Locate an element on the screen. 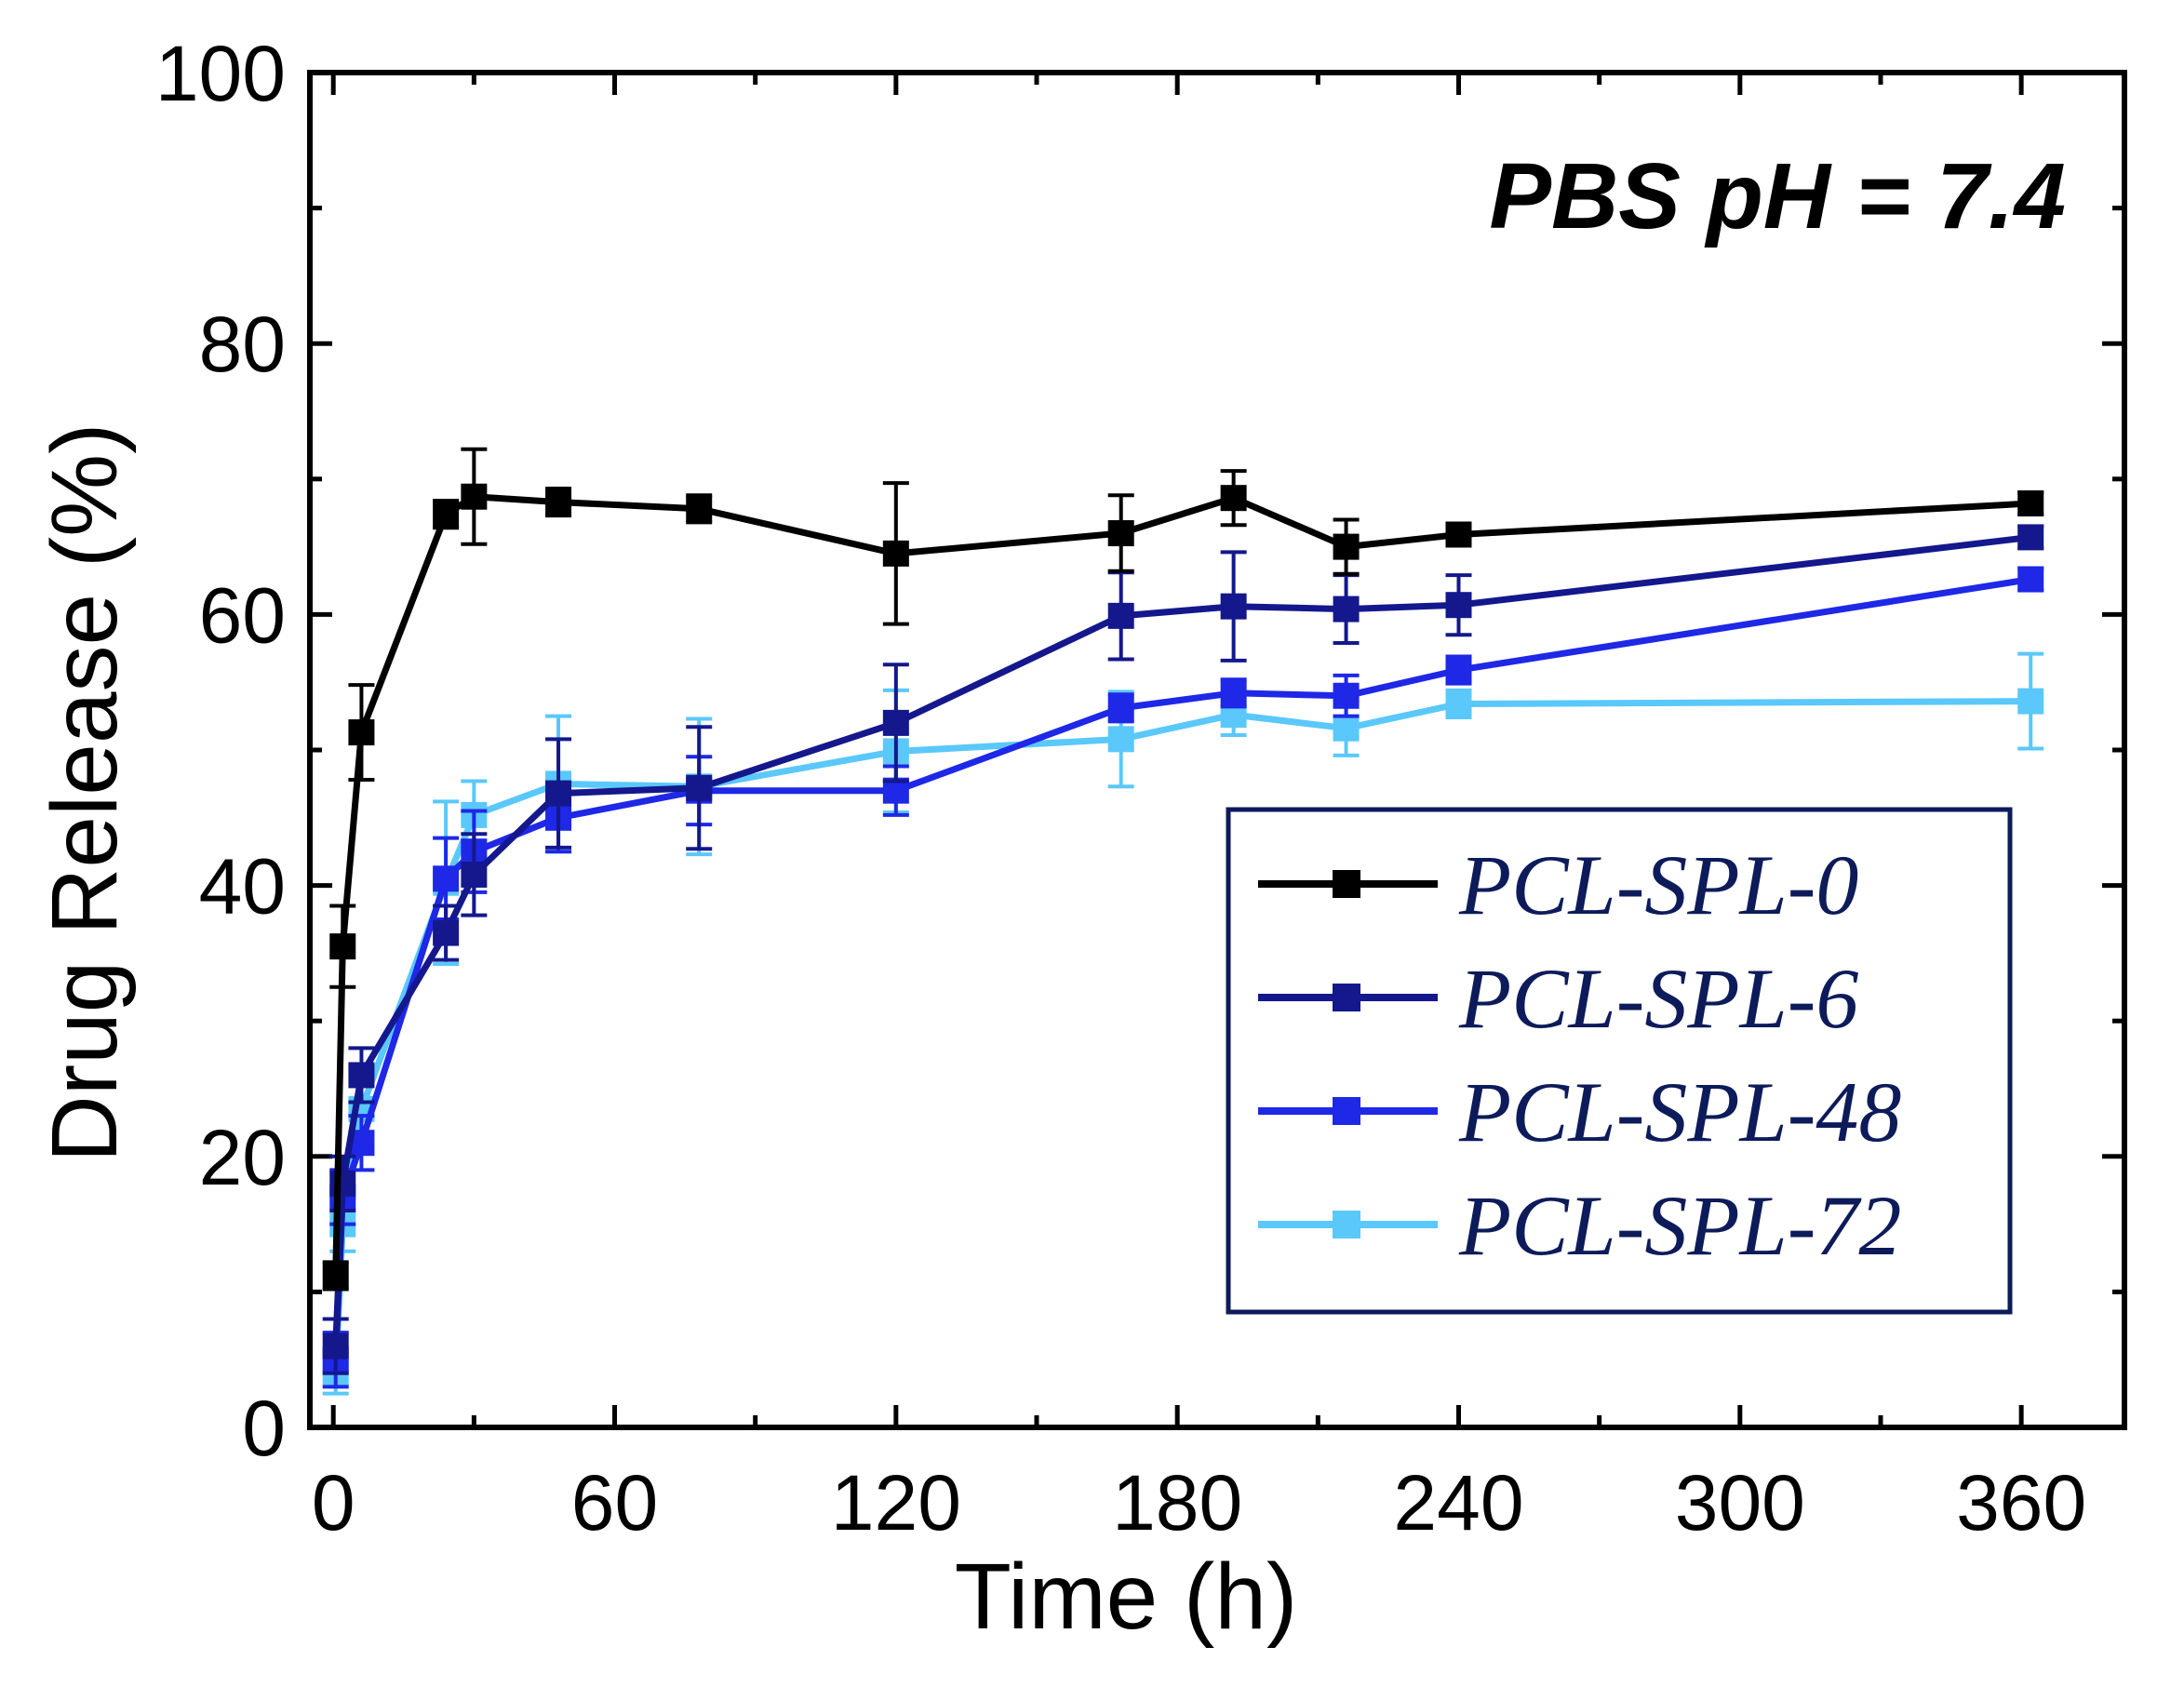  x-tick-label: 180 is located at coordinates (1177, 1502).